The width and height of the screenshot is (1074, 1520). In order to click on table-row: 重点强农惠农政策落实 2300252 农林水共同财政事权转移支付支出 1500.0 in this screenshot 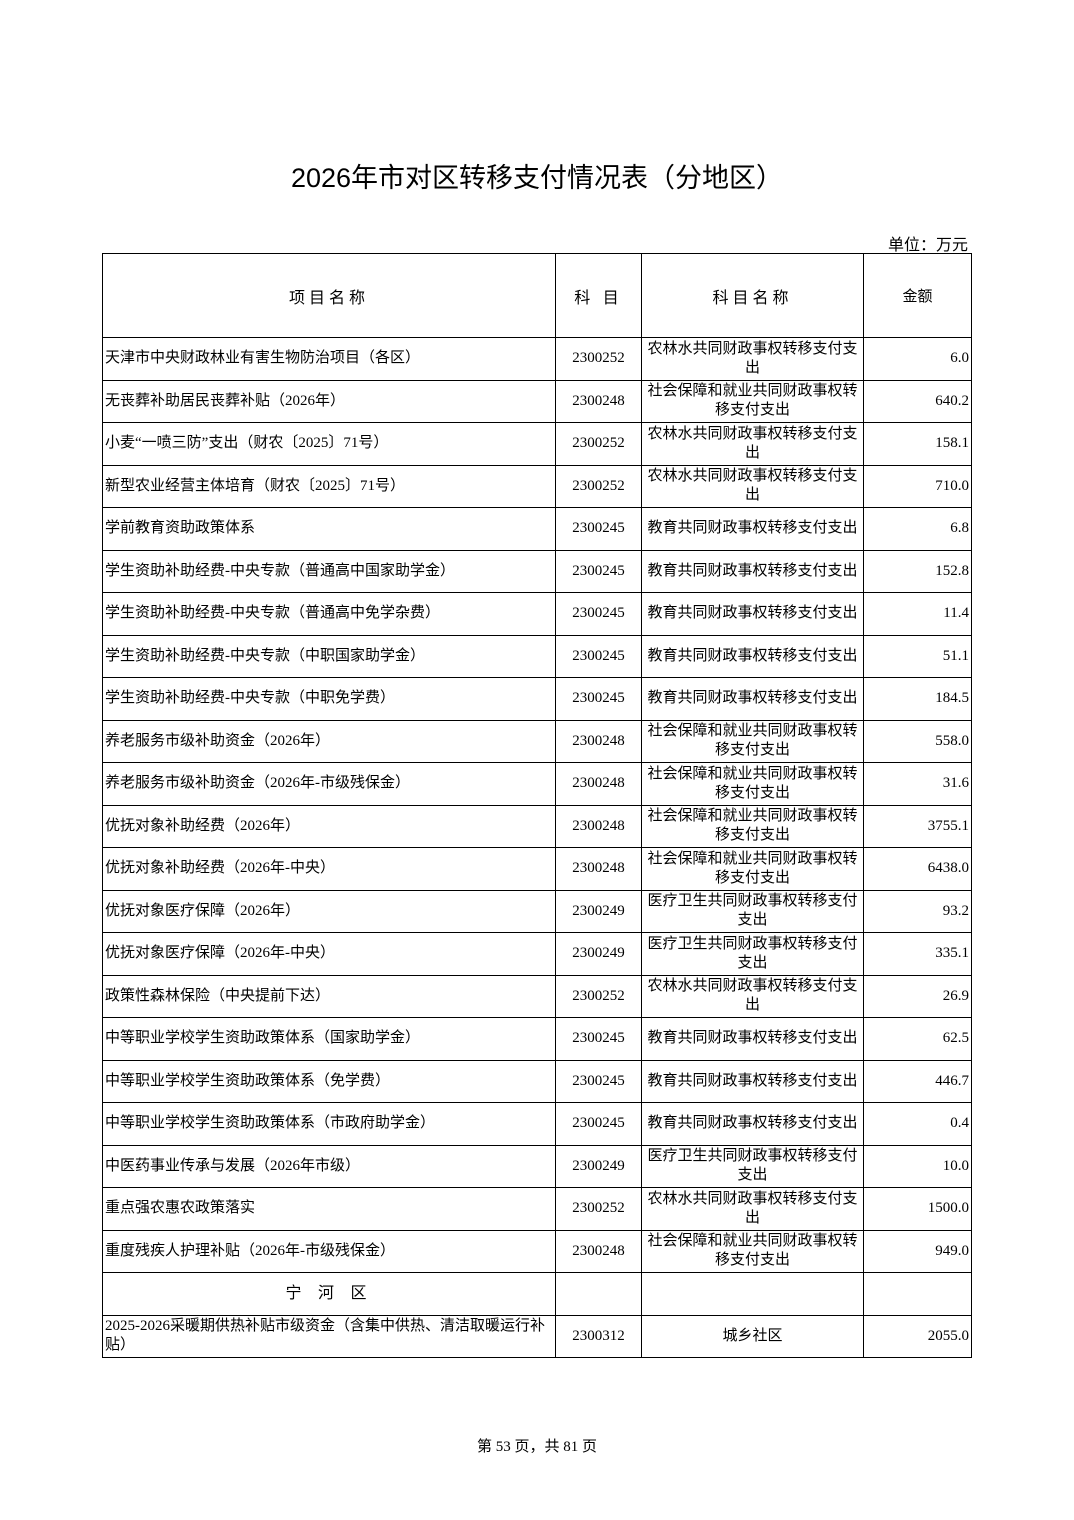, I will do `click(537, 1209)`.